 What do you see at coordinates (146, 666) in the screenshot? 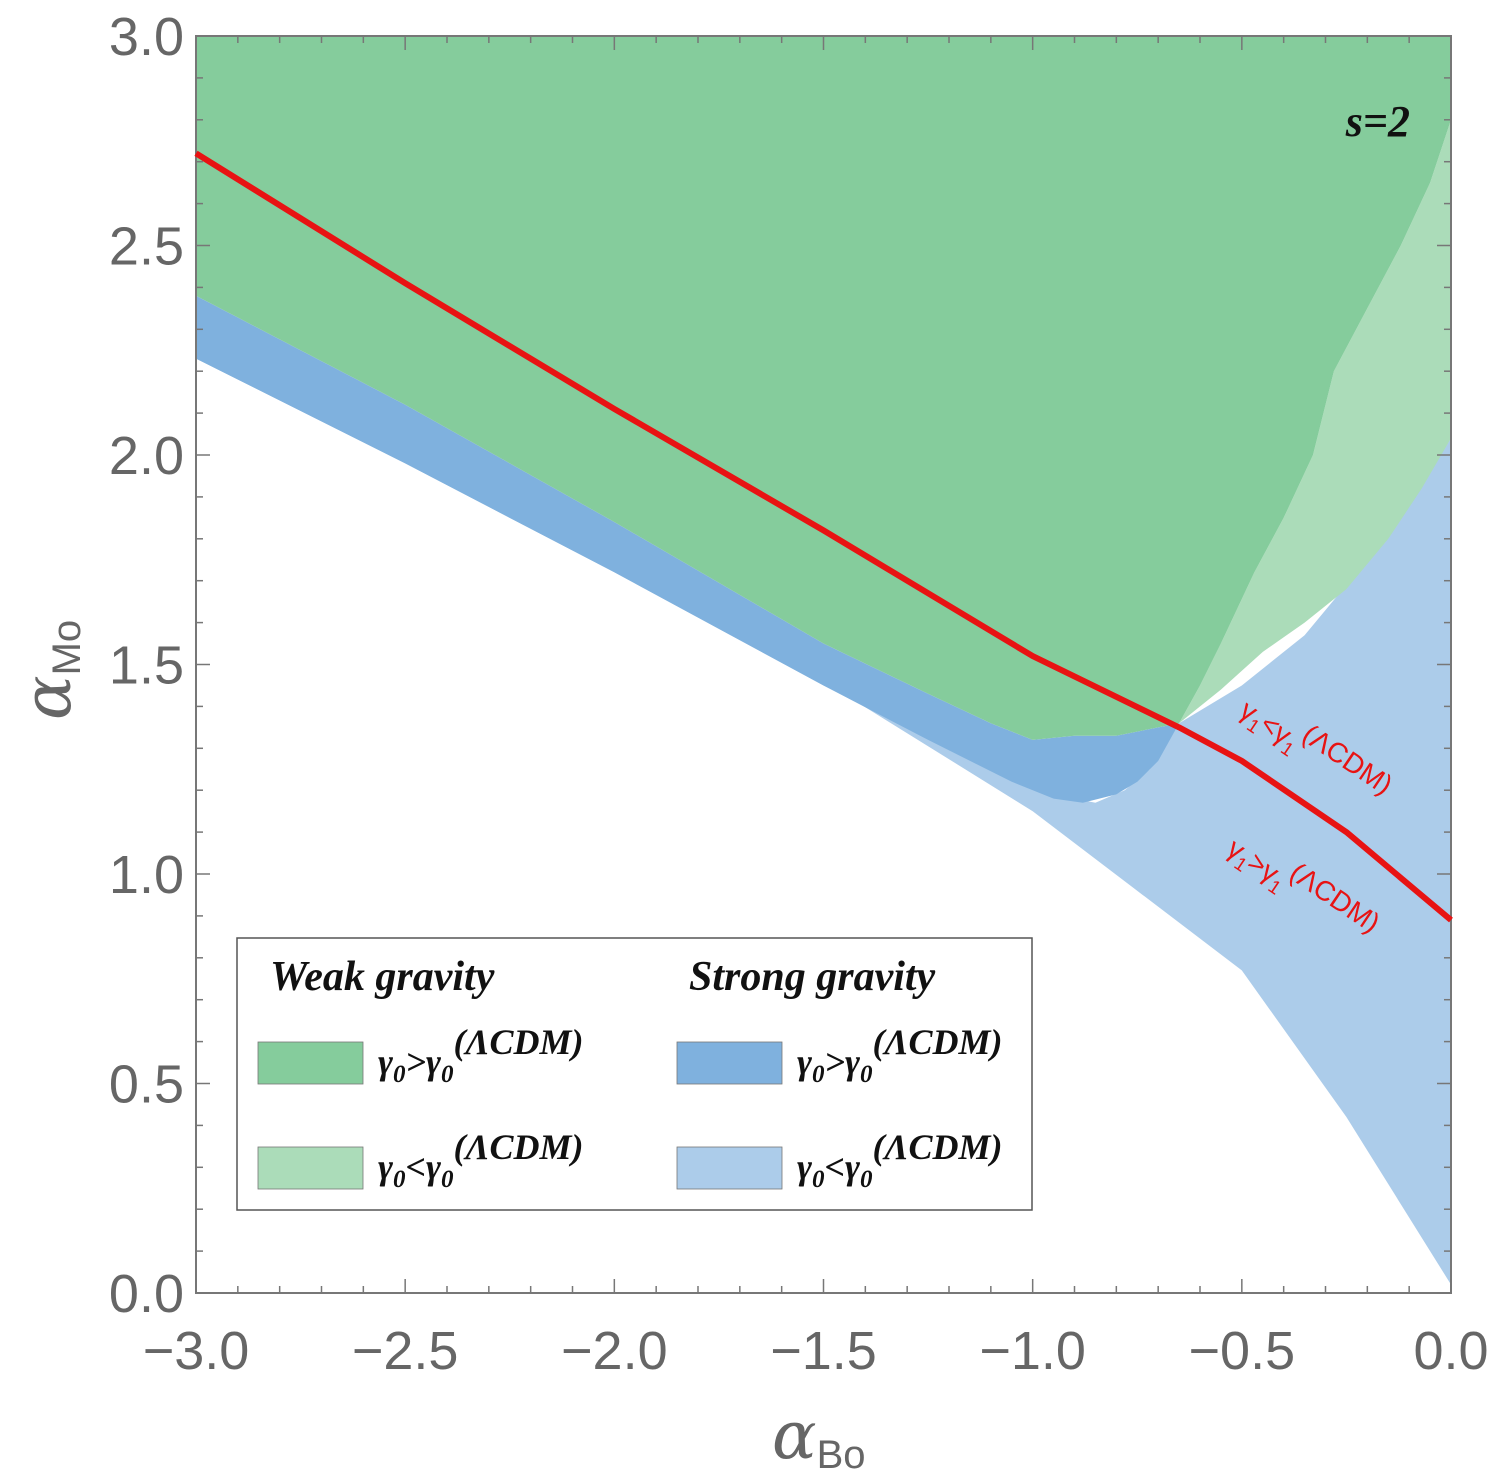
I see `y-tick-label: 1.5` at bounding box center [146, 666].